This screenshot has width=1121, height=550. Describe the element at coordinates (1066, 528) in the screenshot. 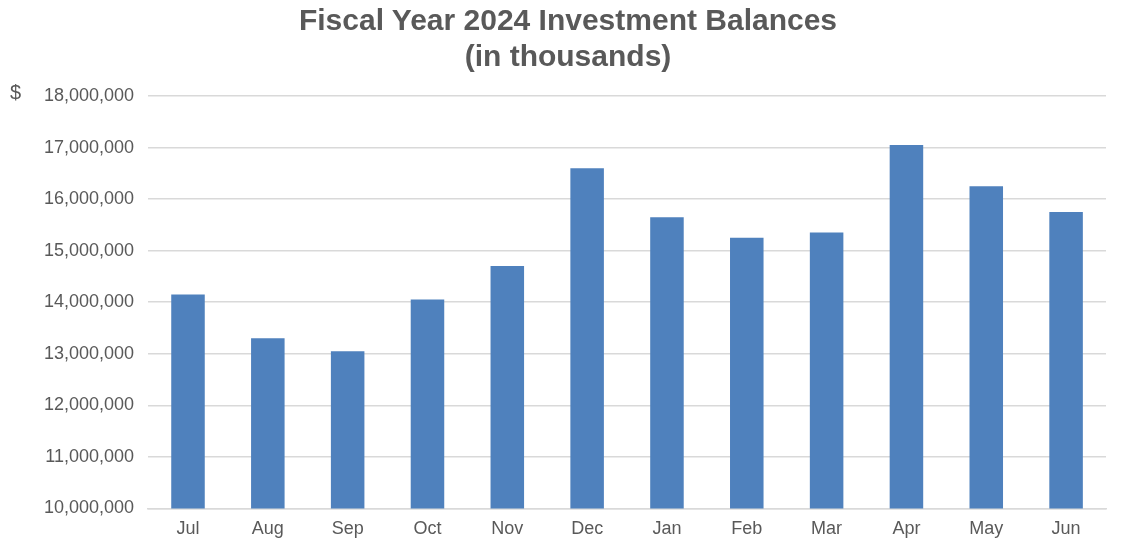

I see `x-tick-label: Jun` at that location.